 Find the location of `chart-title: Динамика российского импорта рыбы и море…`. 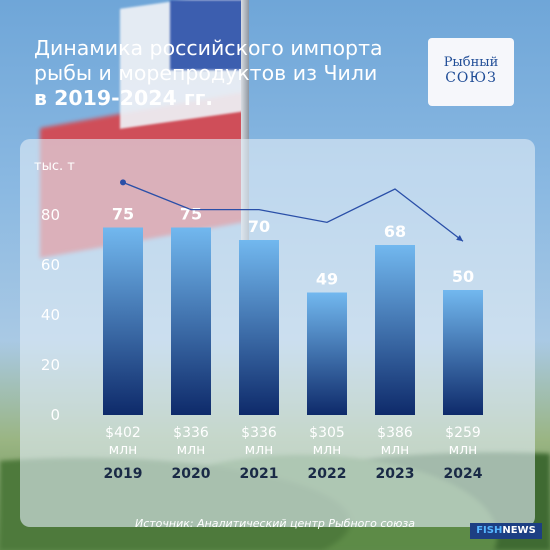

chart-title: Динамика российского импорта рыбы и море… is located at coordinates (224, 73).